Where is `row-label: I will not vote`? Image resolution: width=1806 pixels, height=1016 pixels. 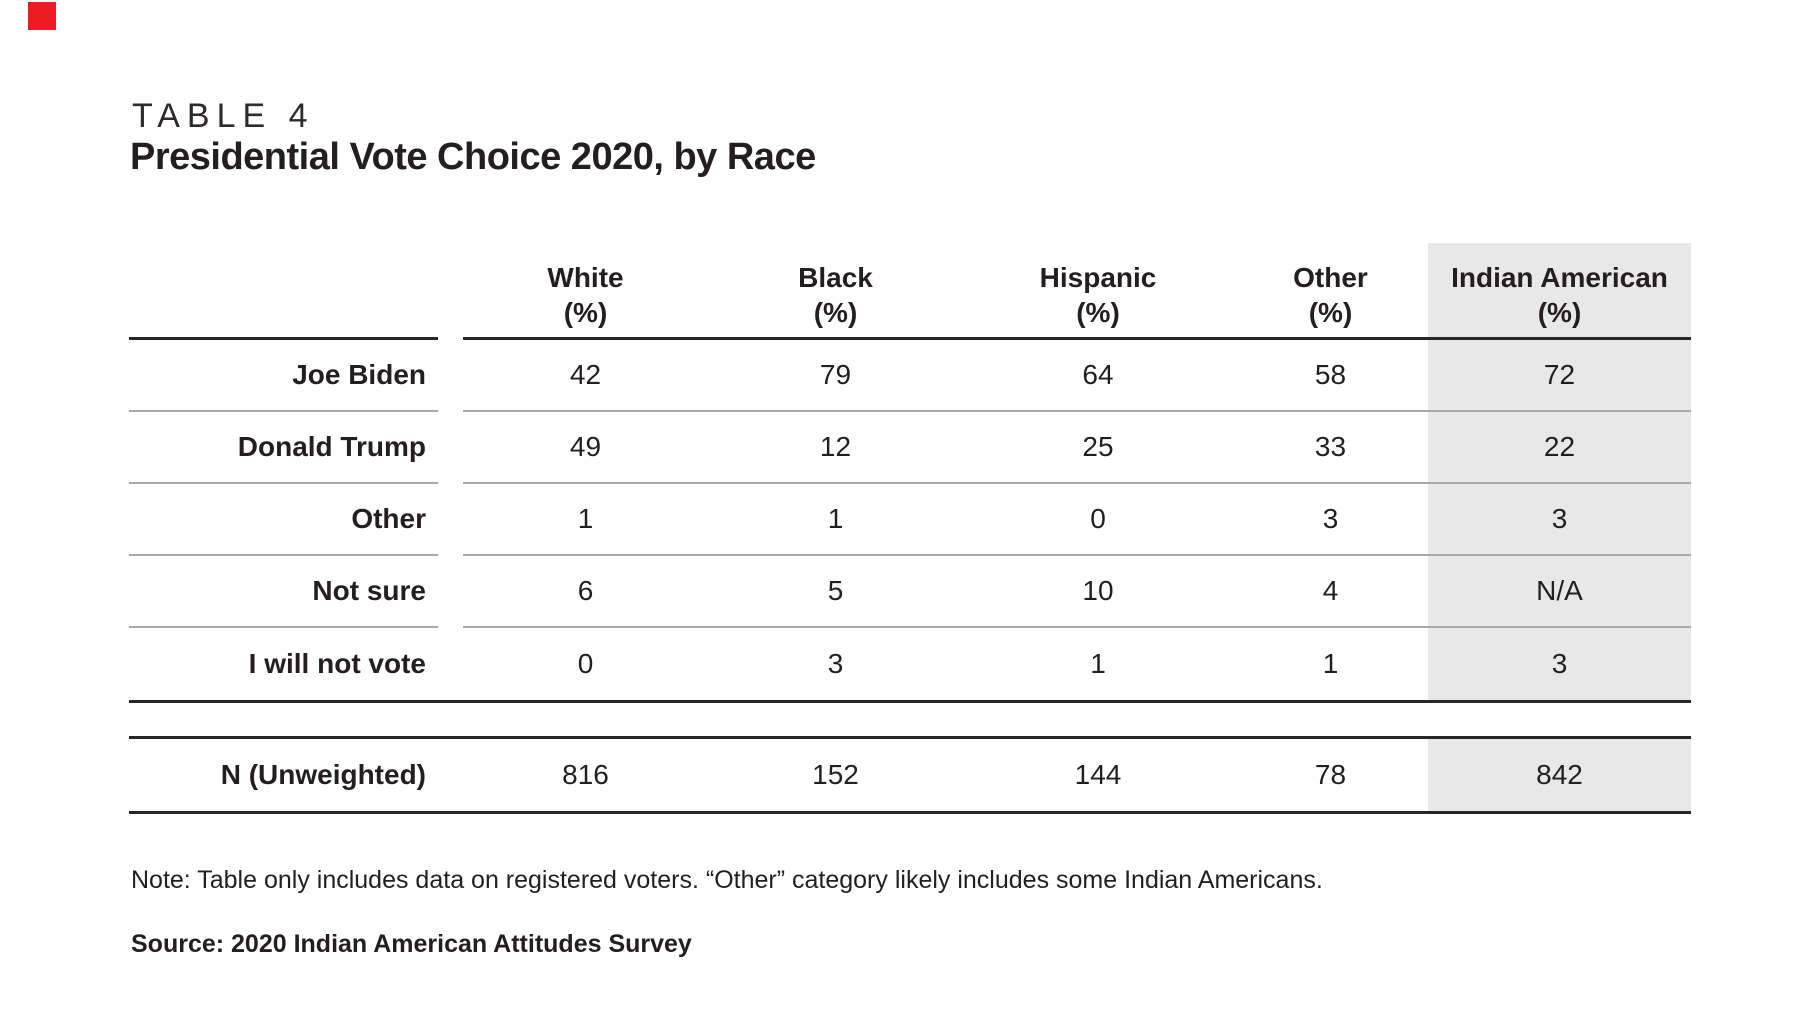
row-label: I will not vote is located at coordinates (337, 663).